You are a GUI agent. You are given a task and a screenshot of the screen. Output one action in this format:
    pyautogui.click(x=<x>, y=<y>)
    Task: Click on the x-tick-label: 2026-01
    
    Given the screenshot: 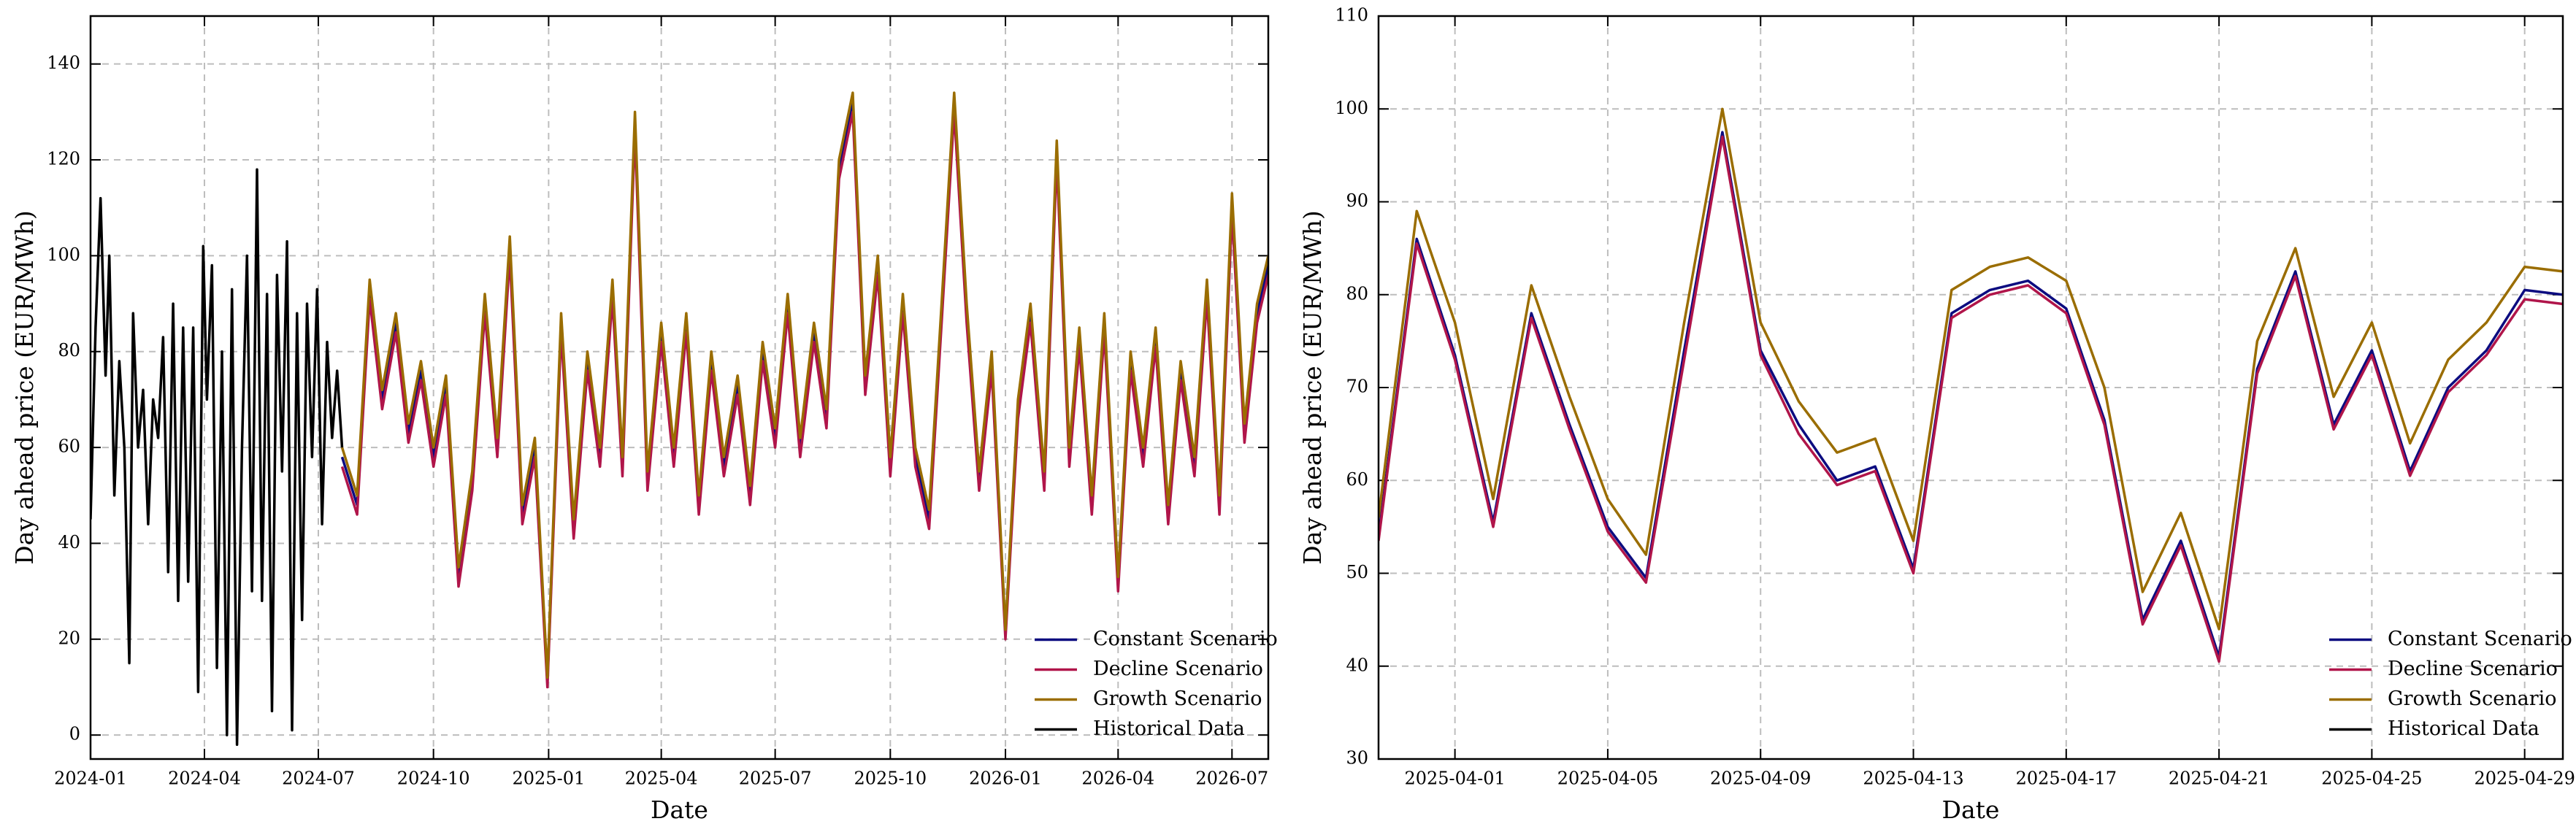 What is the action you would take?
    pyautogui.click(x=1005, y=779)
    